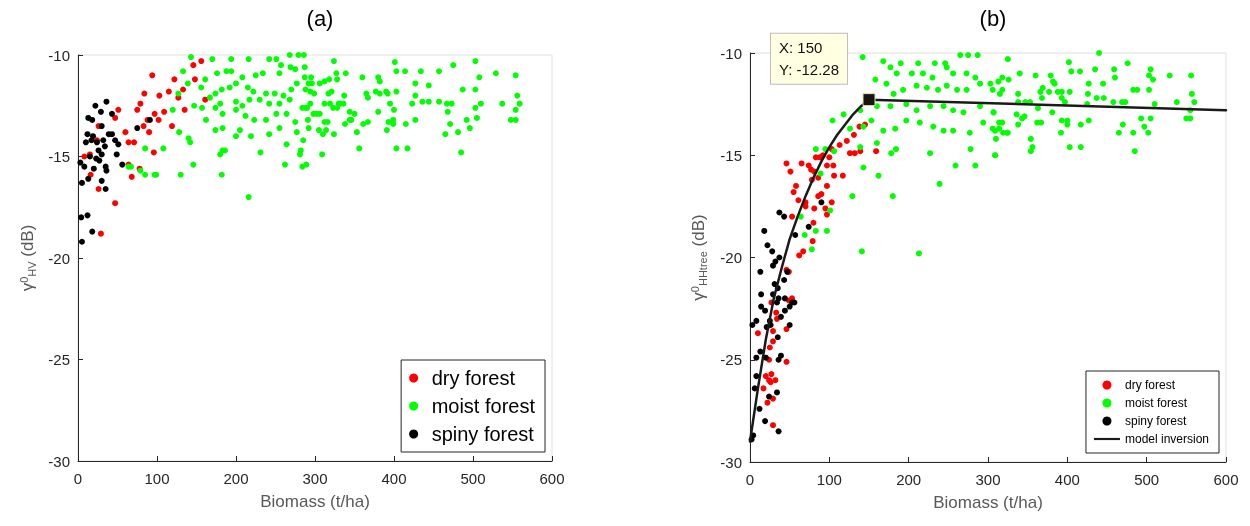 The height and width of the screenshot is (526, 1250). What do you see at coordinates (27, 258) in the screenshot?
I see `y-axis-title: γ0HV (dB)` at bounding box center [27, 258].